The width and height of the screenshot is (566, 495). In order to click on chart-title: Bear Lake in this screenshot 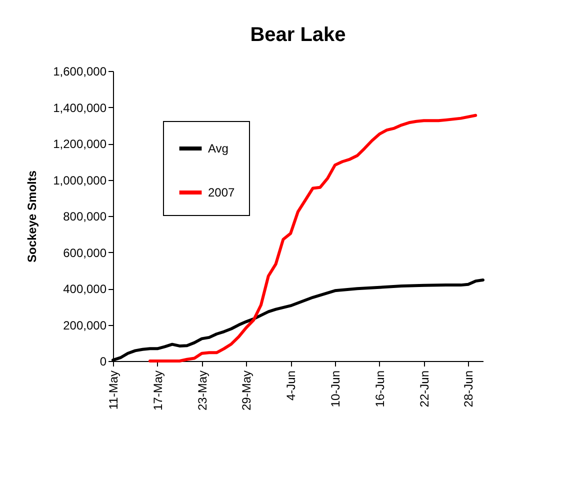, I will do `click(298, 35)`.